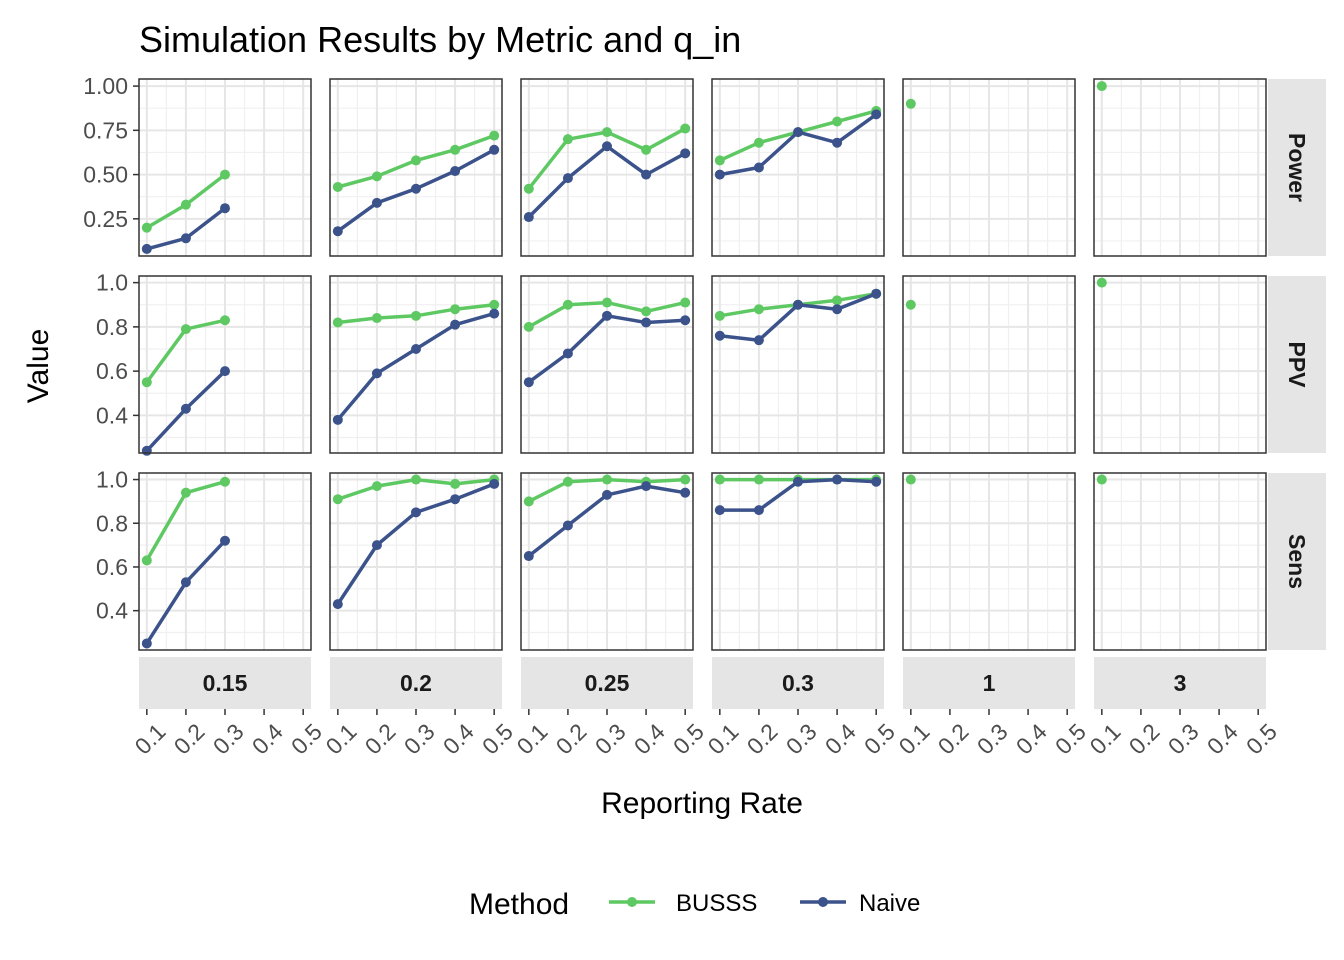 The width and height of the screenshot is (1344, 960). I want to click on panel-power-0.25, so click(607, 167).